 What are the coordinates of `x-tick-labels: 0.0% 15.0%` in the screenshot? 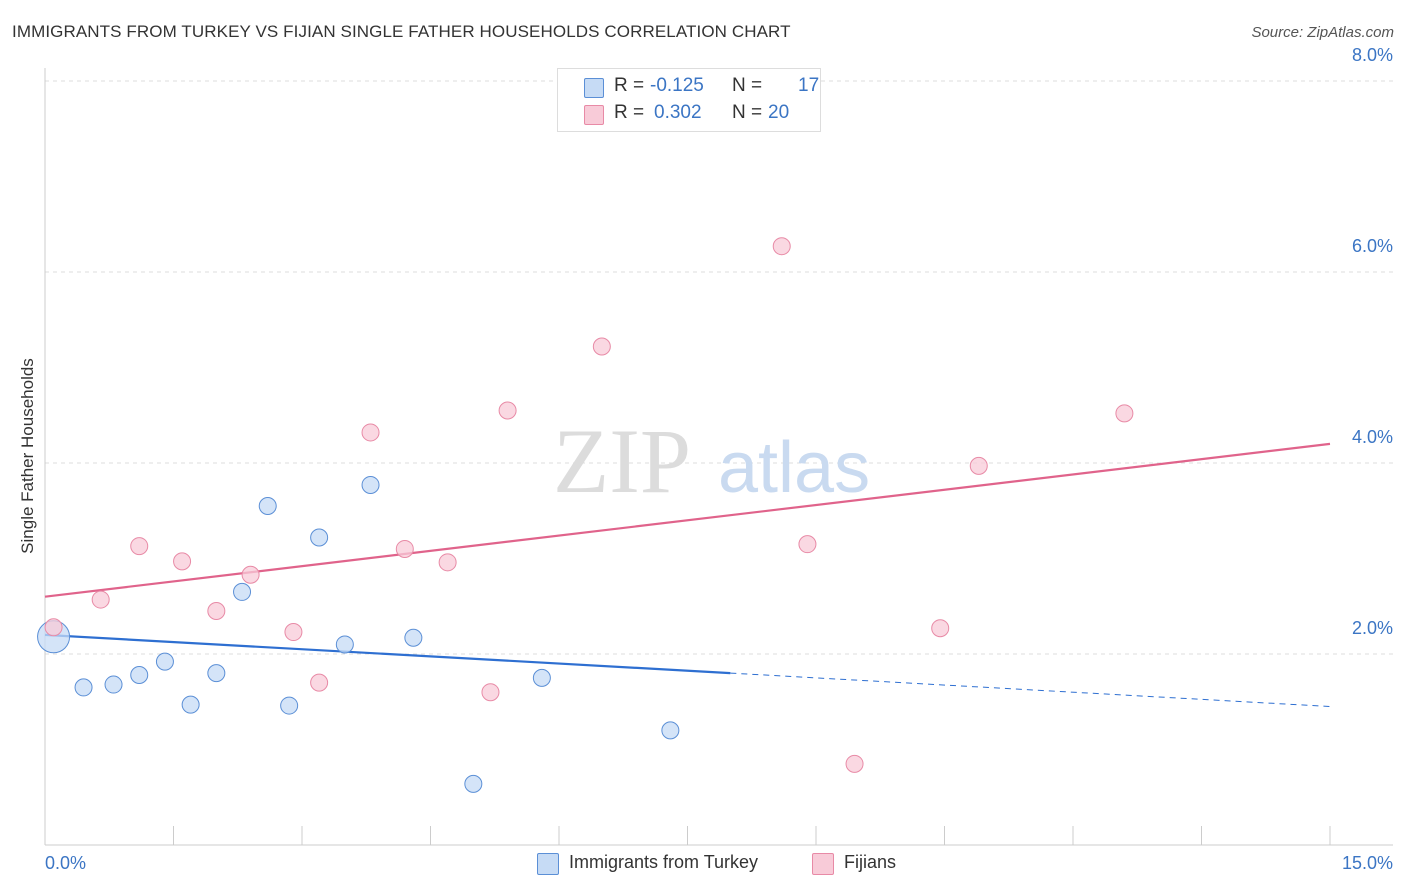 It's located at (719, 863).